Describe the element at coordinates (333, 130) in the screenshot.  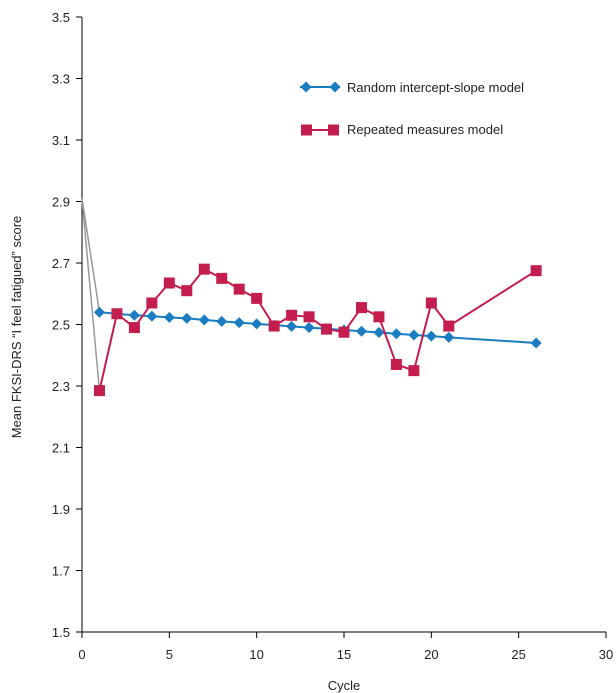
I see `legend-marker-repeated-right` at that location.